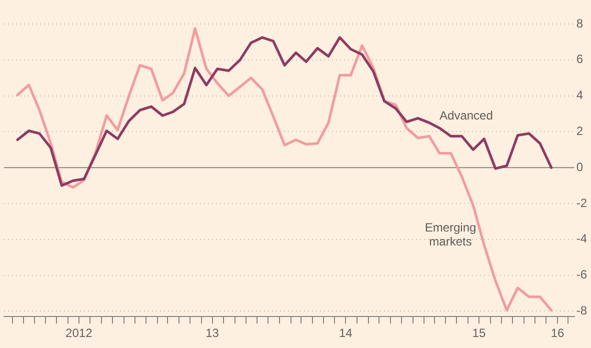  I want to click on series-label: Emerging markets, so click(450, 234).